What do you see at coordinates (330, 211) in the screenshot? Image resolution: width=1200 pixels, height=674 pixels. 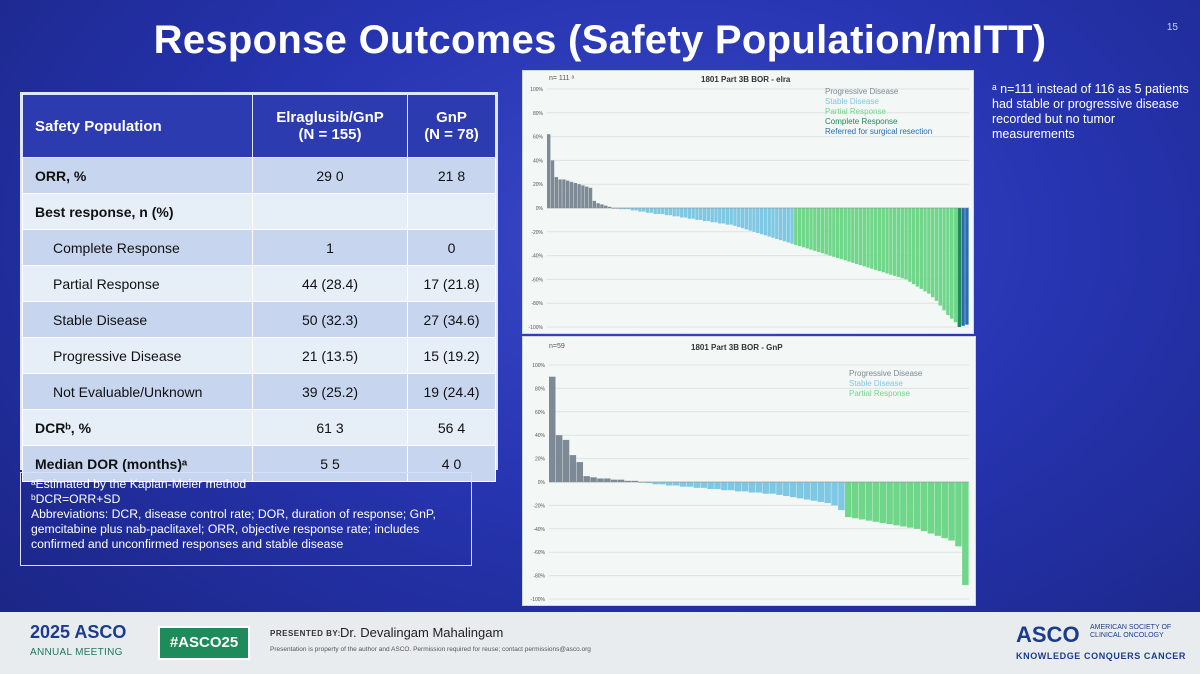 I see `value-elra` at bounding box center [330, 211].